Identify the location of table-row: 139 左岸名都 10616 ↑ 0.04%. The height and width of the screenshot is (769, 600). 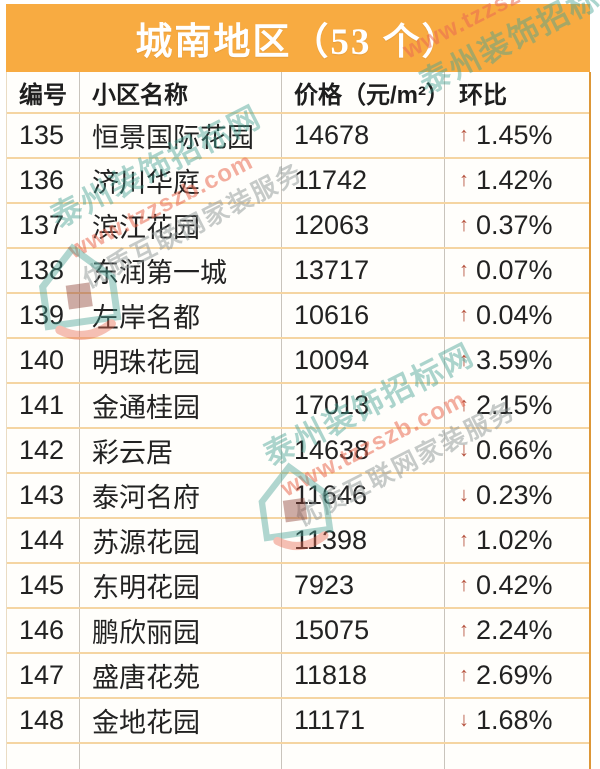
(298, 316).